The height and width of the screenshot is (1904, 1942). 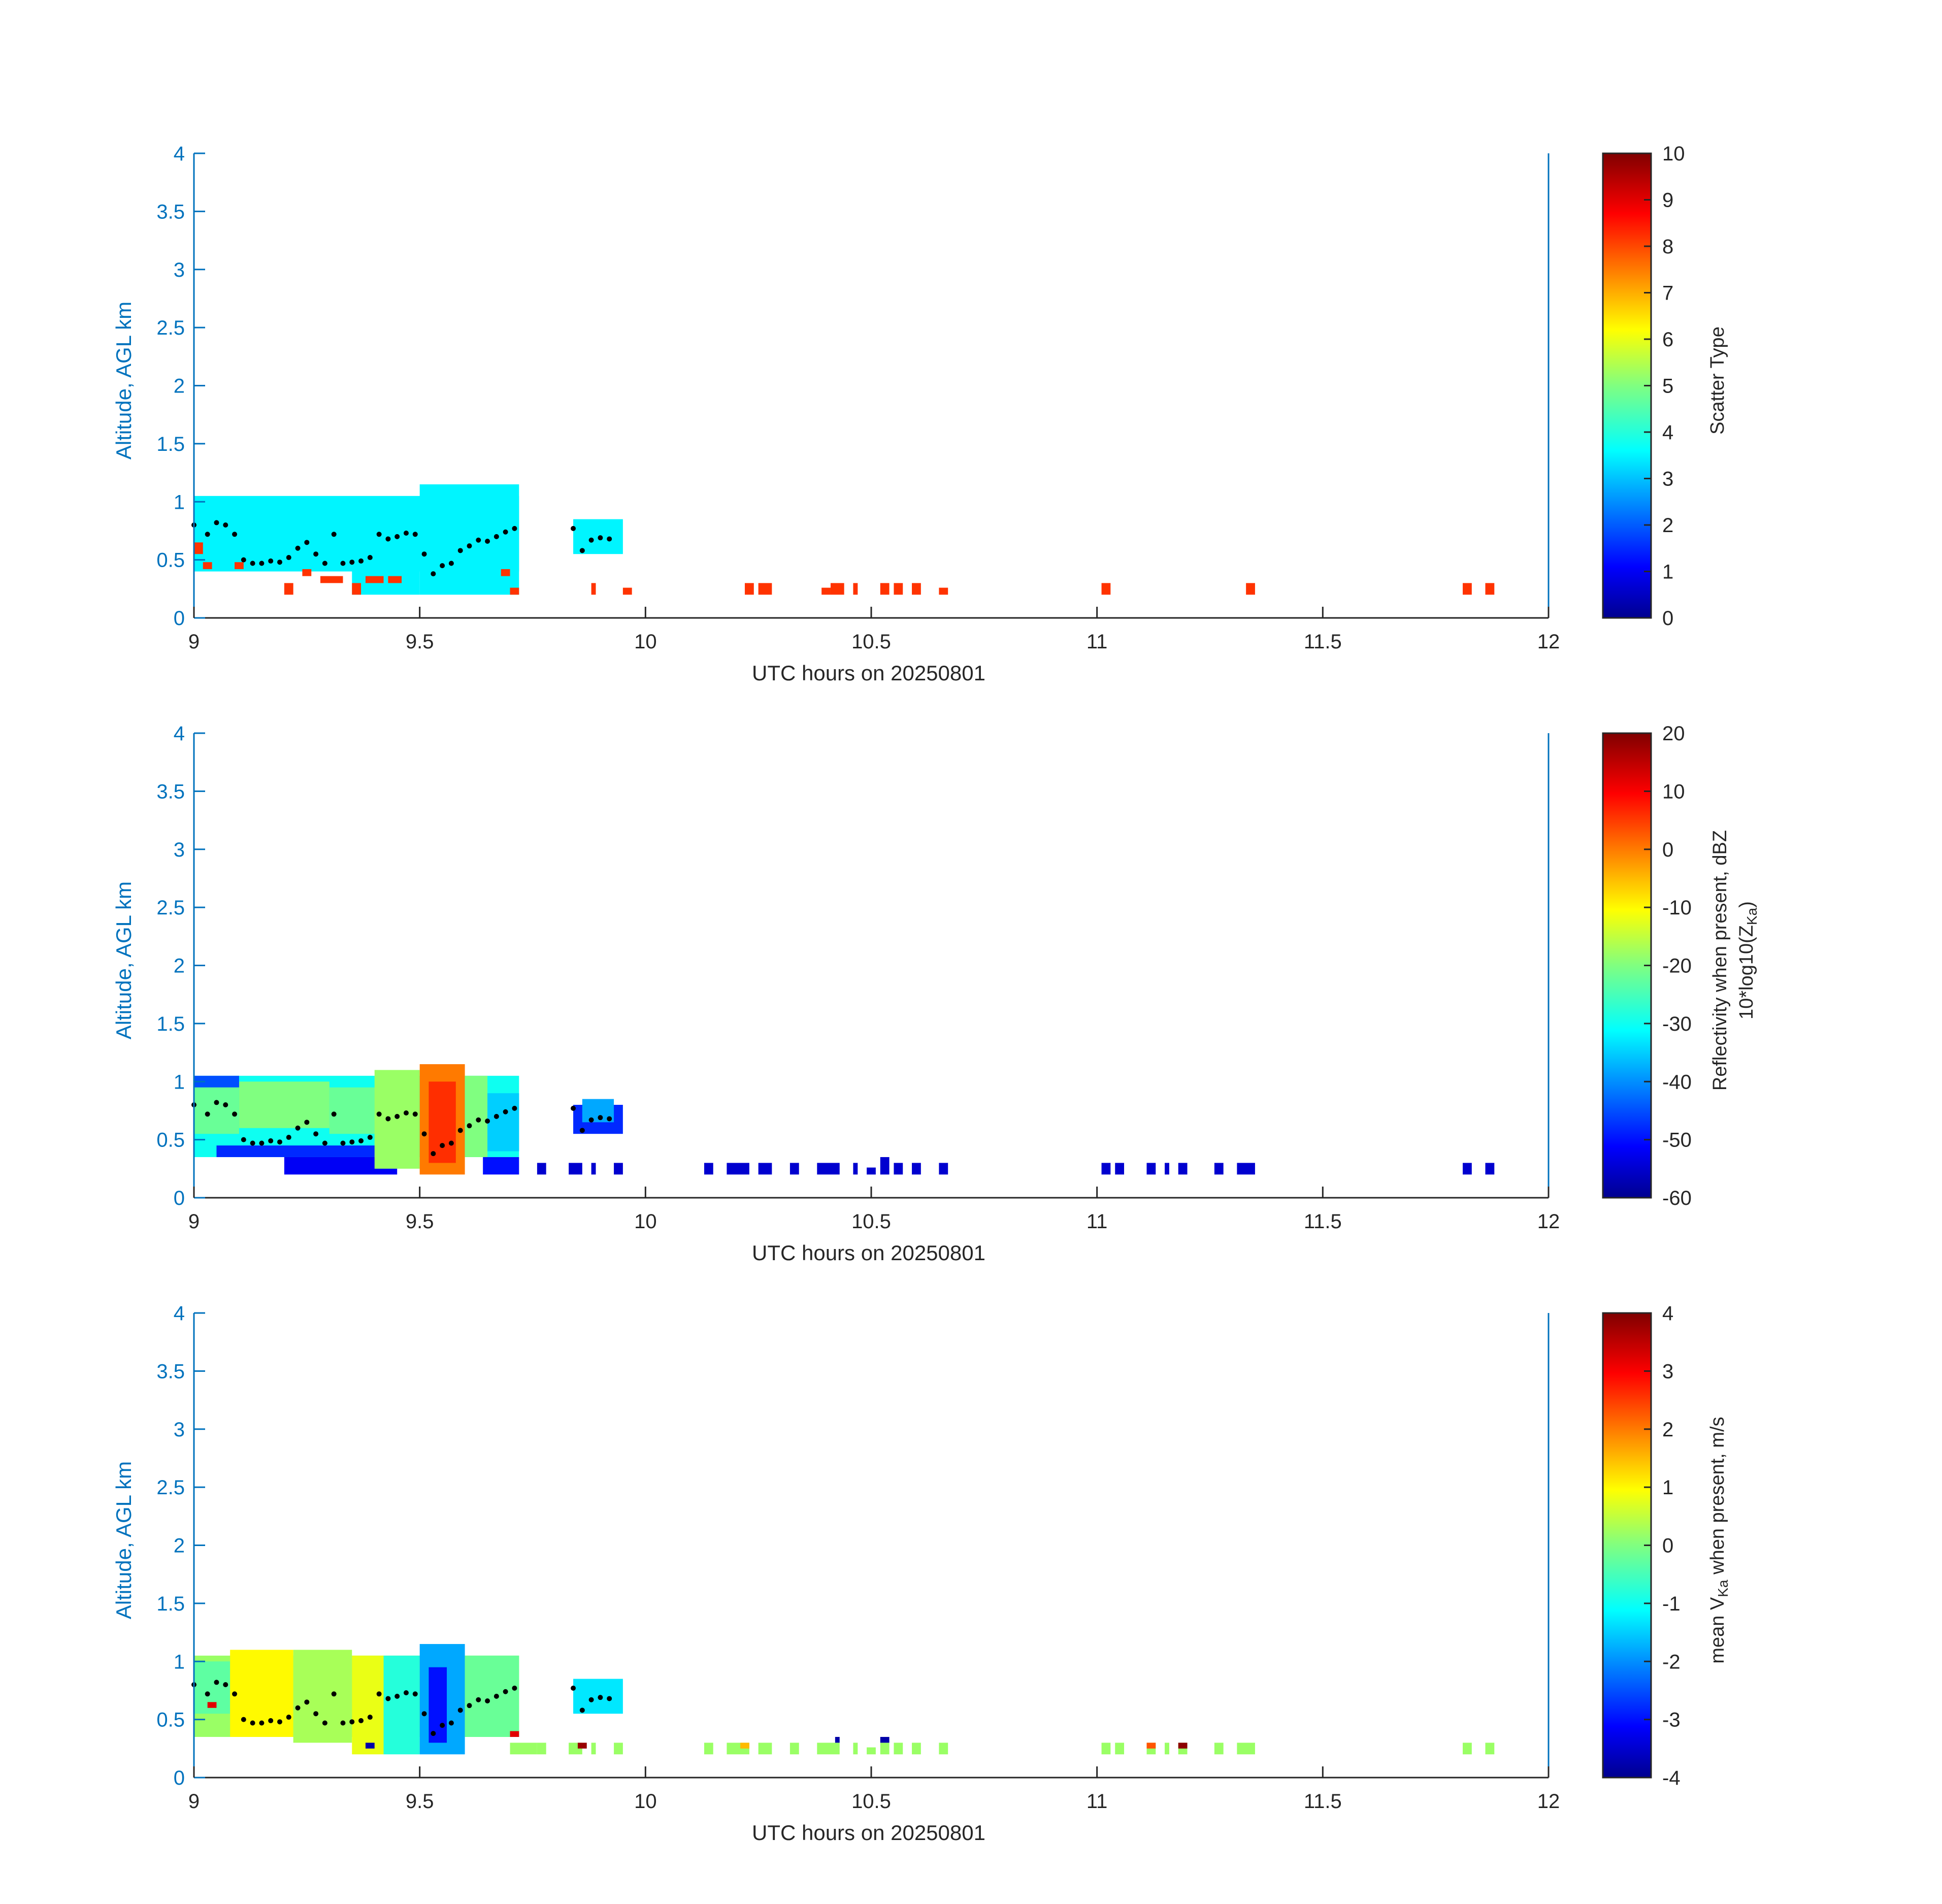 What do you see at coordinates (194, 1802) in the screenshot?
I see `x-tick-label: 9` at bounding box center [194, 1802].